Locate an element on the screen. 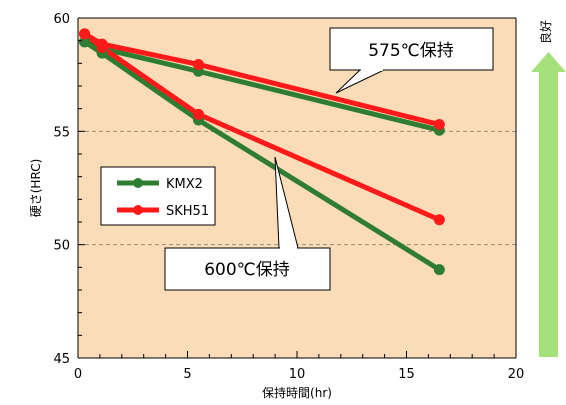  callout-575: 575℃保持 is located at coordinates (411, 60).